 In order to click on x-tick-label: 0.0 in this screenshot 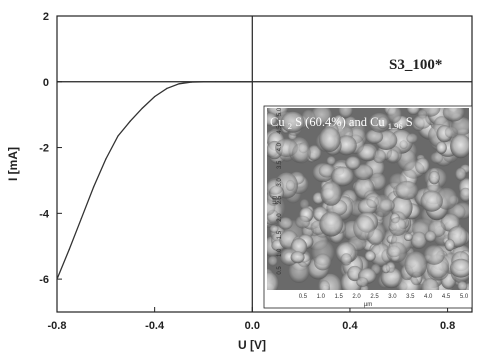, I will do `click(252, 326)`.